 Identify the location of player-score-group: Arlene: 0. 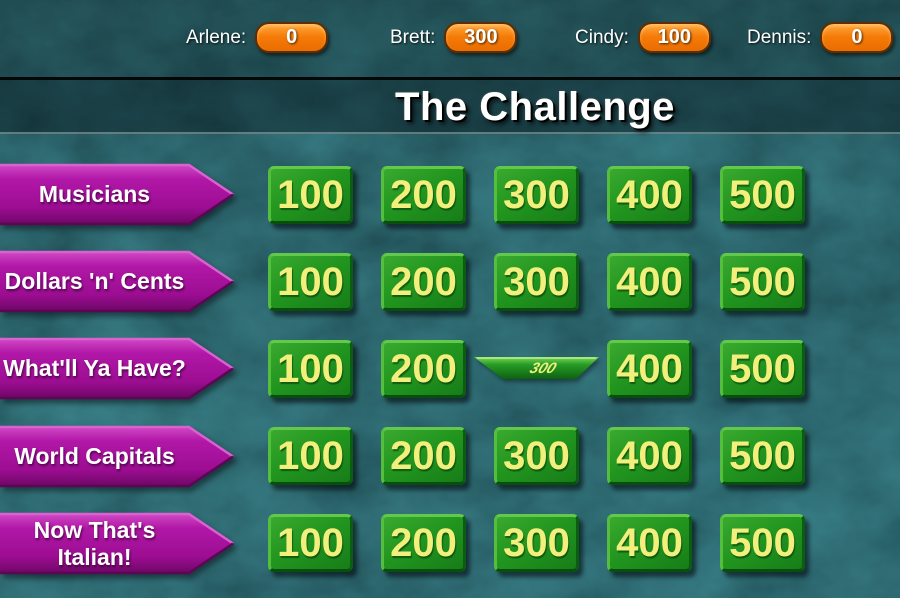
(257, 37).